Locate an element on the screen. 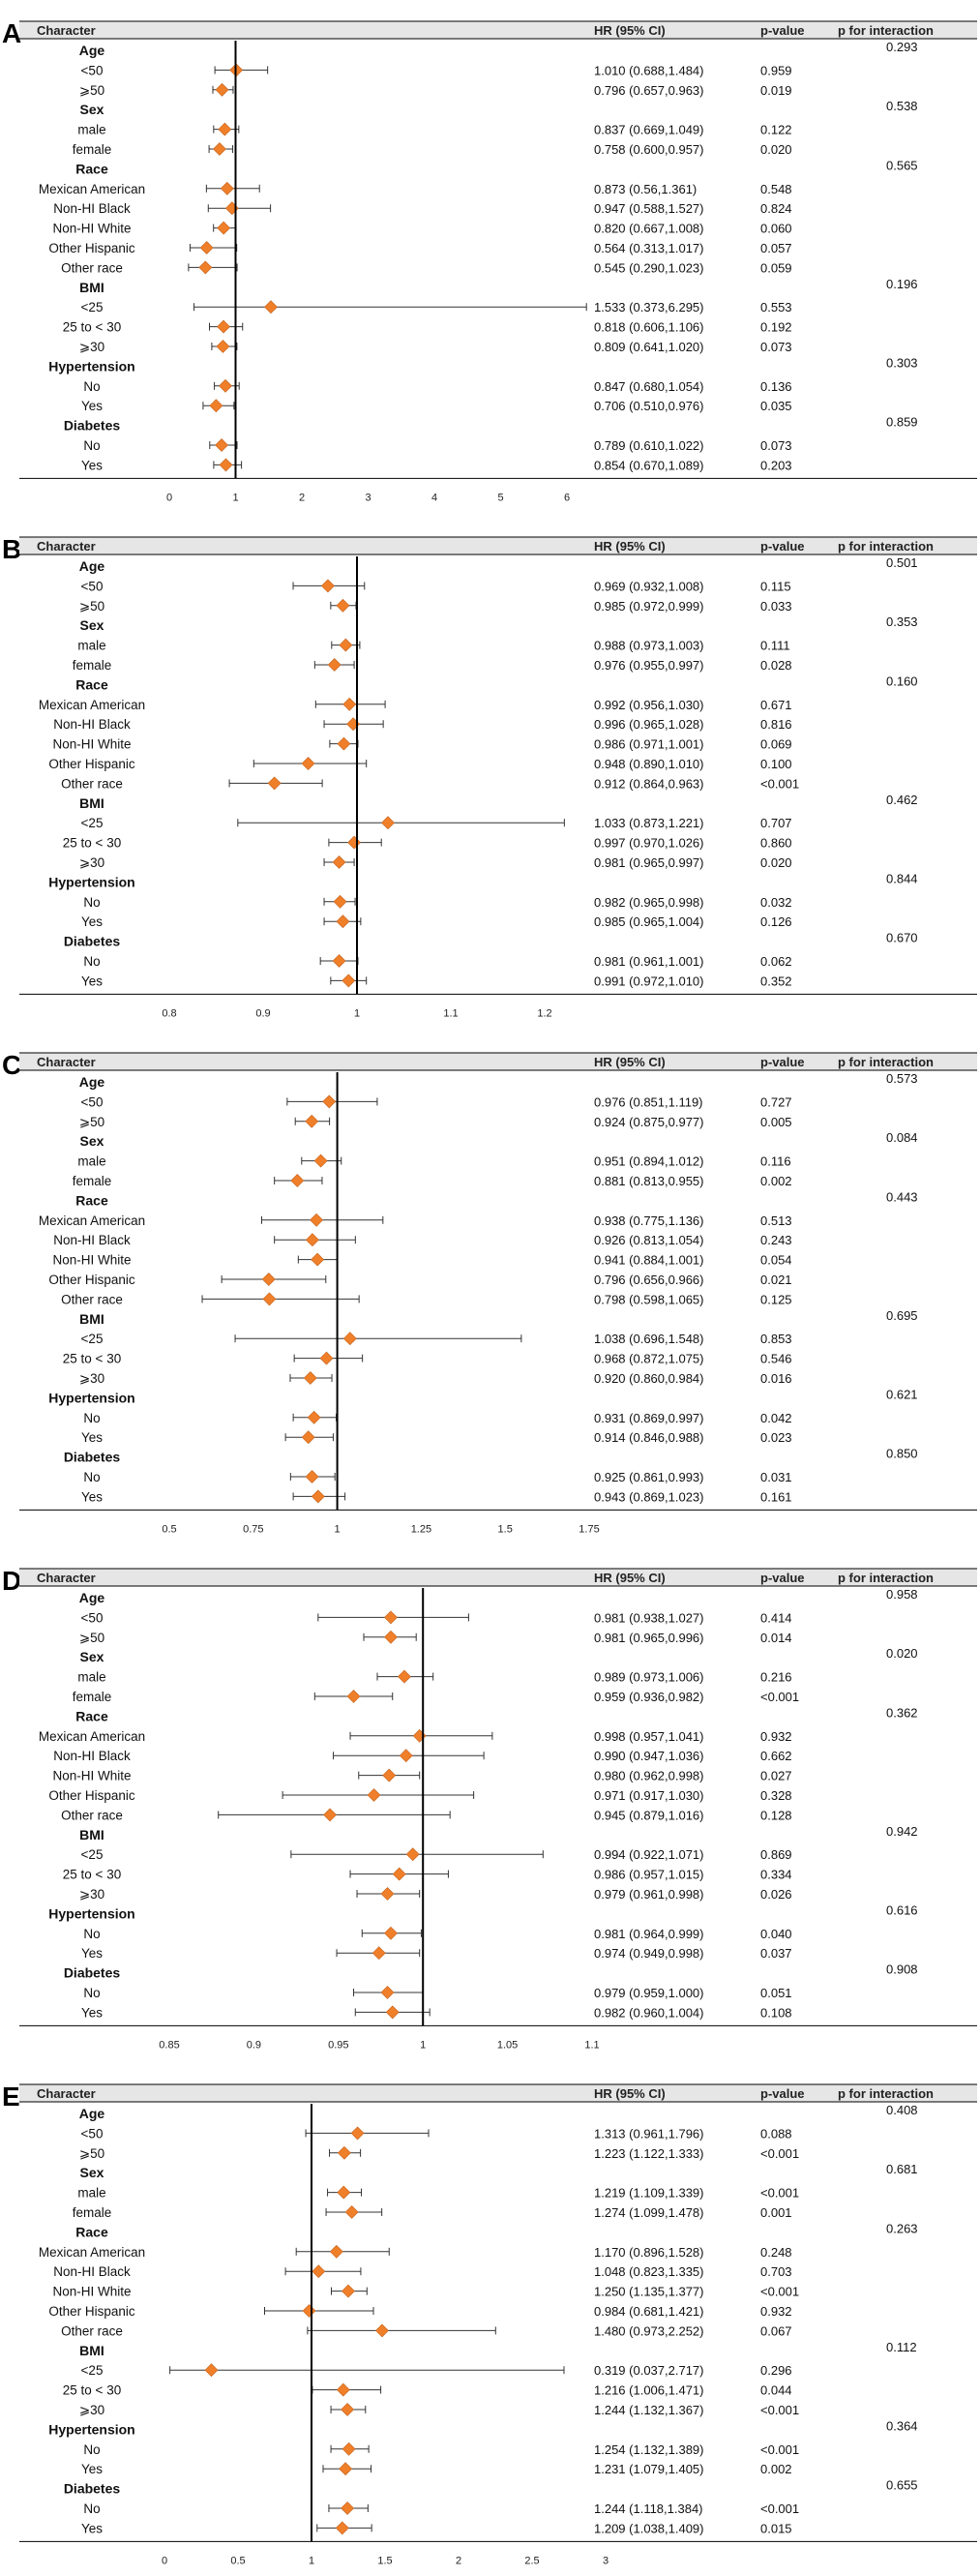  row--30-p-value: 0.020 is located at coordinates (776, 862).